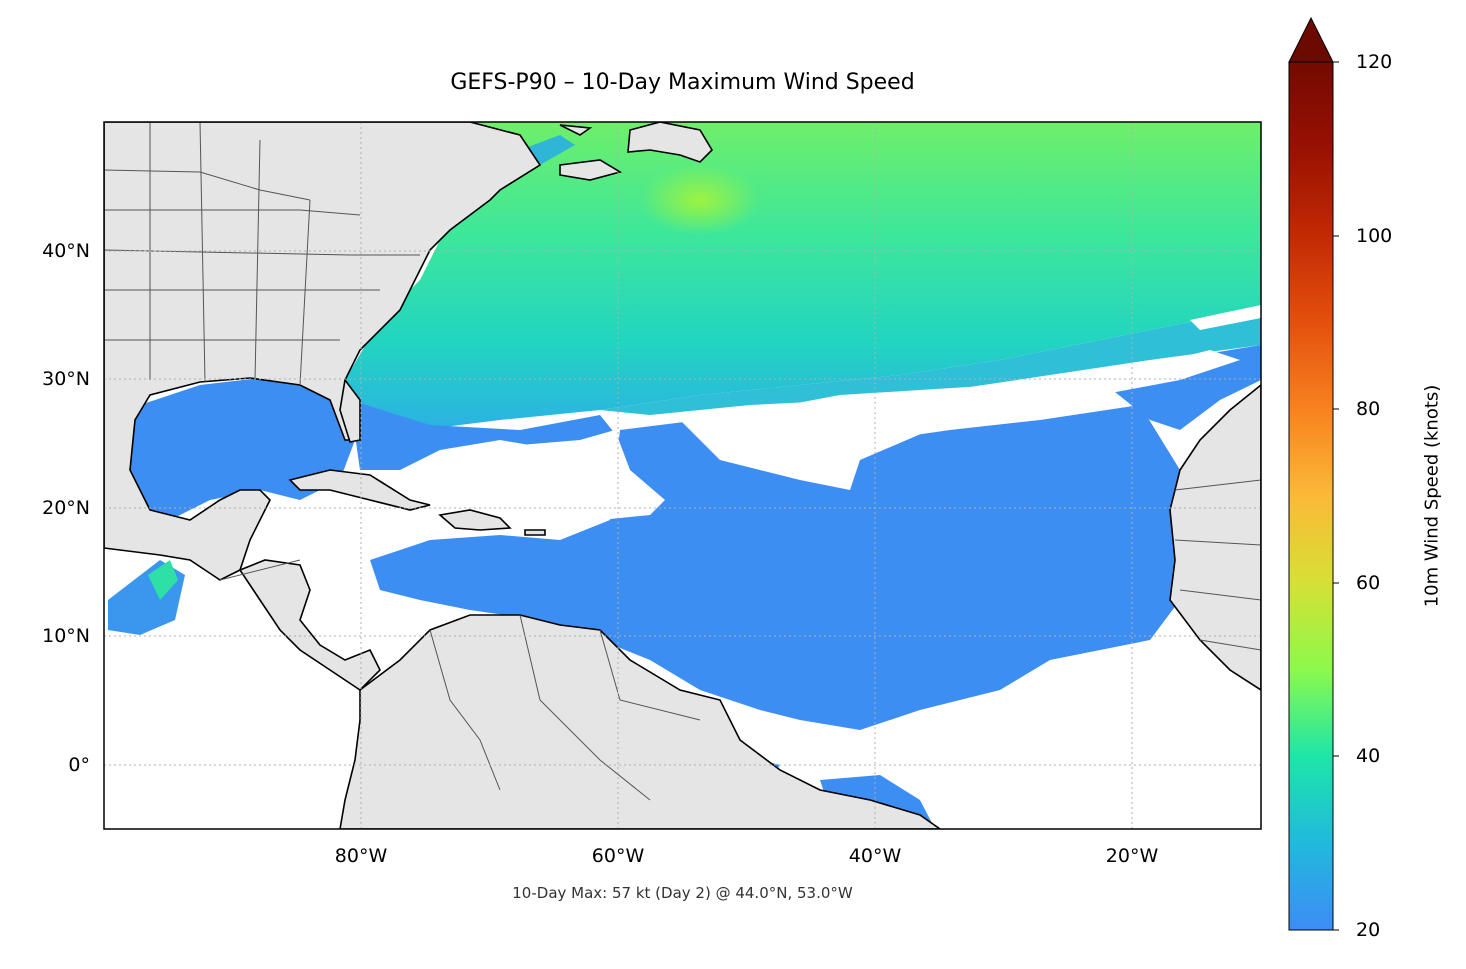  Describe the element at coordinates (66, 636) in the screenshot. I see `y-tick-10n: 10°N` at that location.